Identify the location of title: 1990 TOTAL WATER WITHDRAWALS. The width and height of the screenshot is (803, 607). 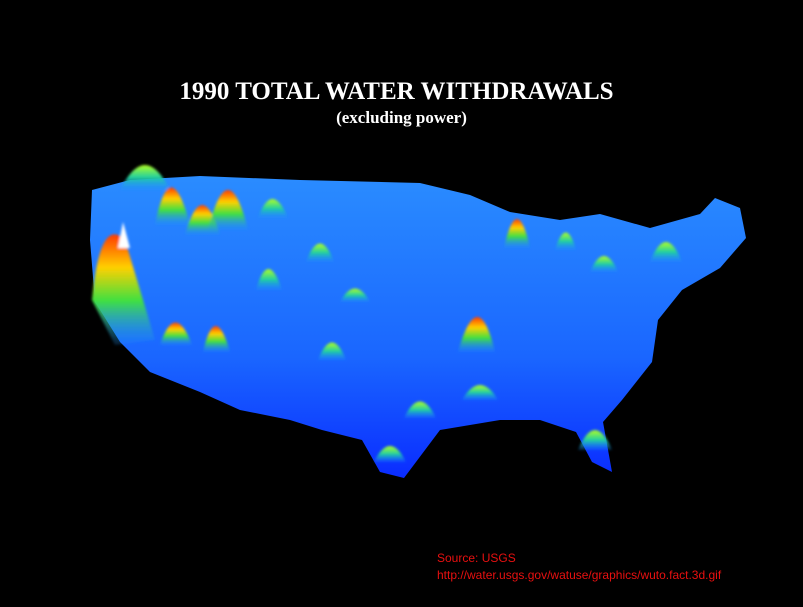
(396, 91).